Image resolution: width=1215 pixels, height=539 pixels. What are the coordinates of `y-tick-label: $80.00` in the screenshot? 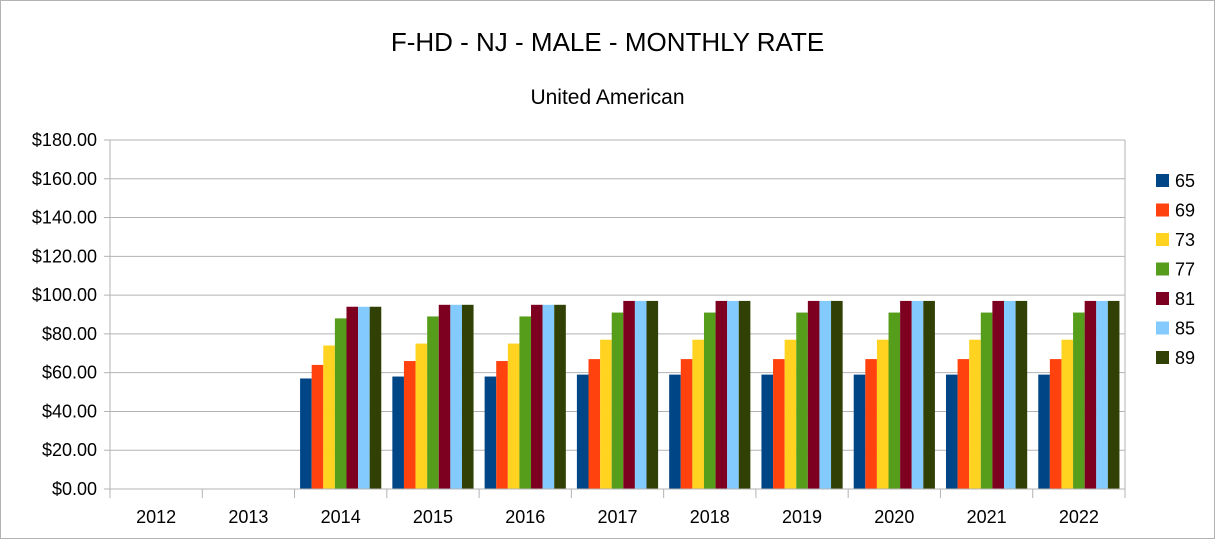 It's located at (69, 334).